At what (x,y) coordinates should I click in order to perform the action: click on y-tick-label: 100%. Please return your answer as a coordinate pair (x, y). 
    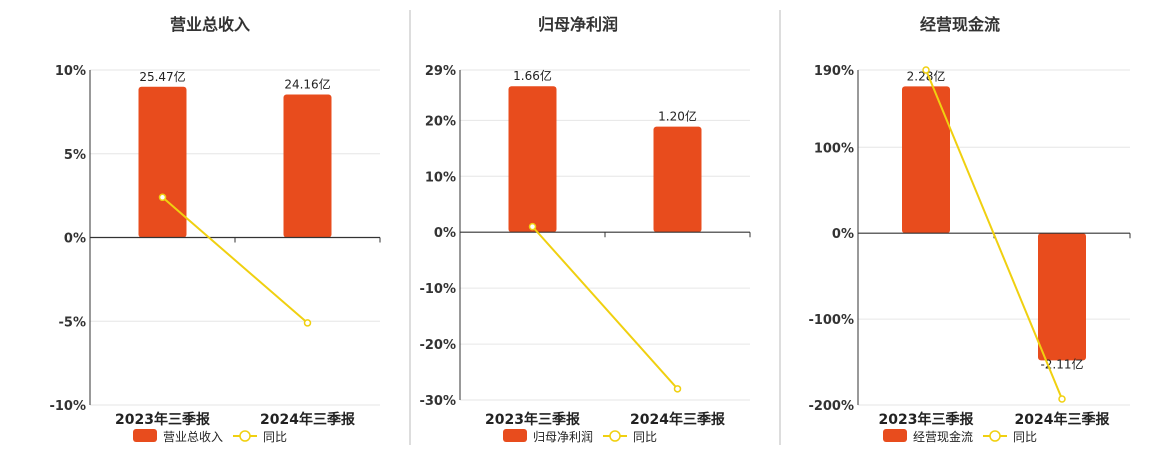
    Looking at the image, I should click on (834, 148).